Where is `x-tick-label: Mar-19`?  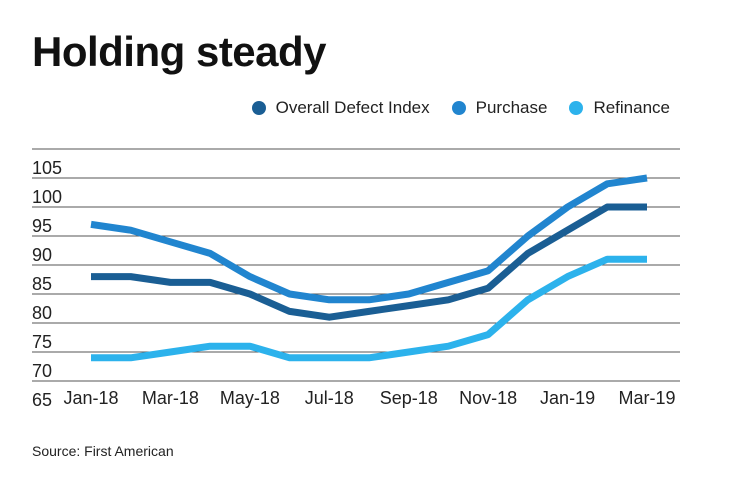
x-tick-label: Mar-19 is located at coordinates (646, 398).